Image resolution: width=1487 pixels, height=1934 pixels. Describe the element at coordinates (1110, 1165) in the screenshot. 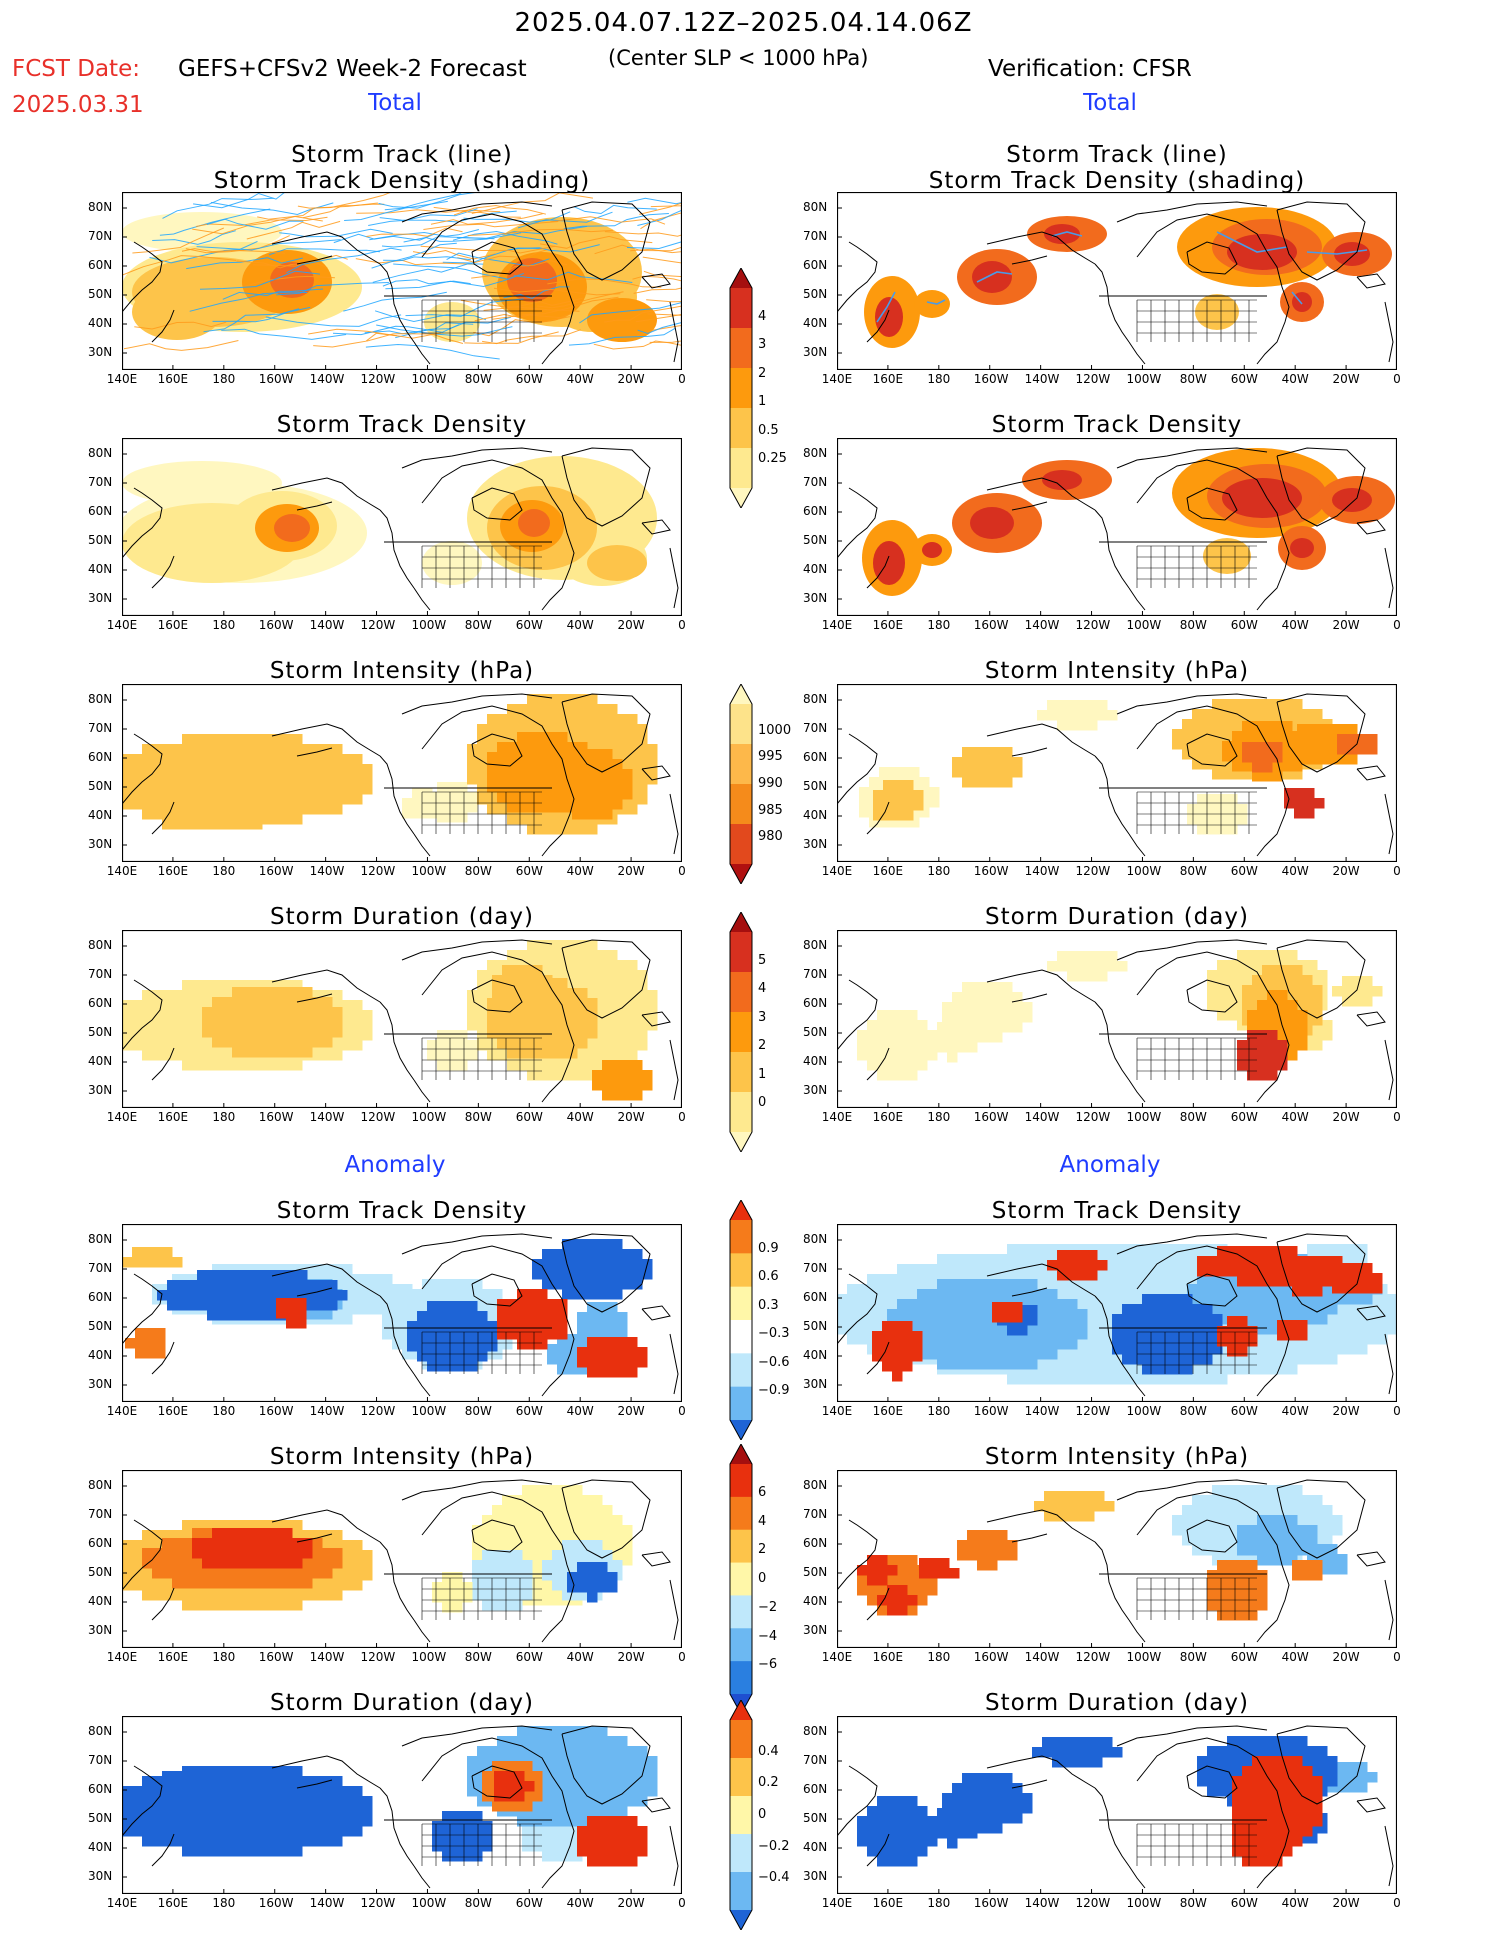

I see `section-anomaly-right: Anomaly` at that location.